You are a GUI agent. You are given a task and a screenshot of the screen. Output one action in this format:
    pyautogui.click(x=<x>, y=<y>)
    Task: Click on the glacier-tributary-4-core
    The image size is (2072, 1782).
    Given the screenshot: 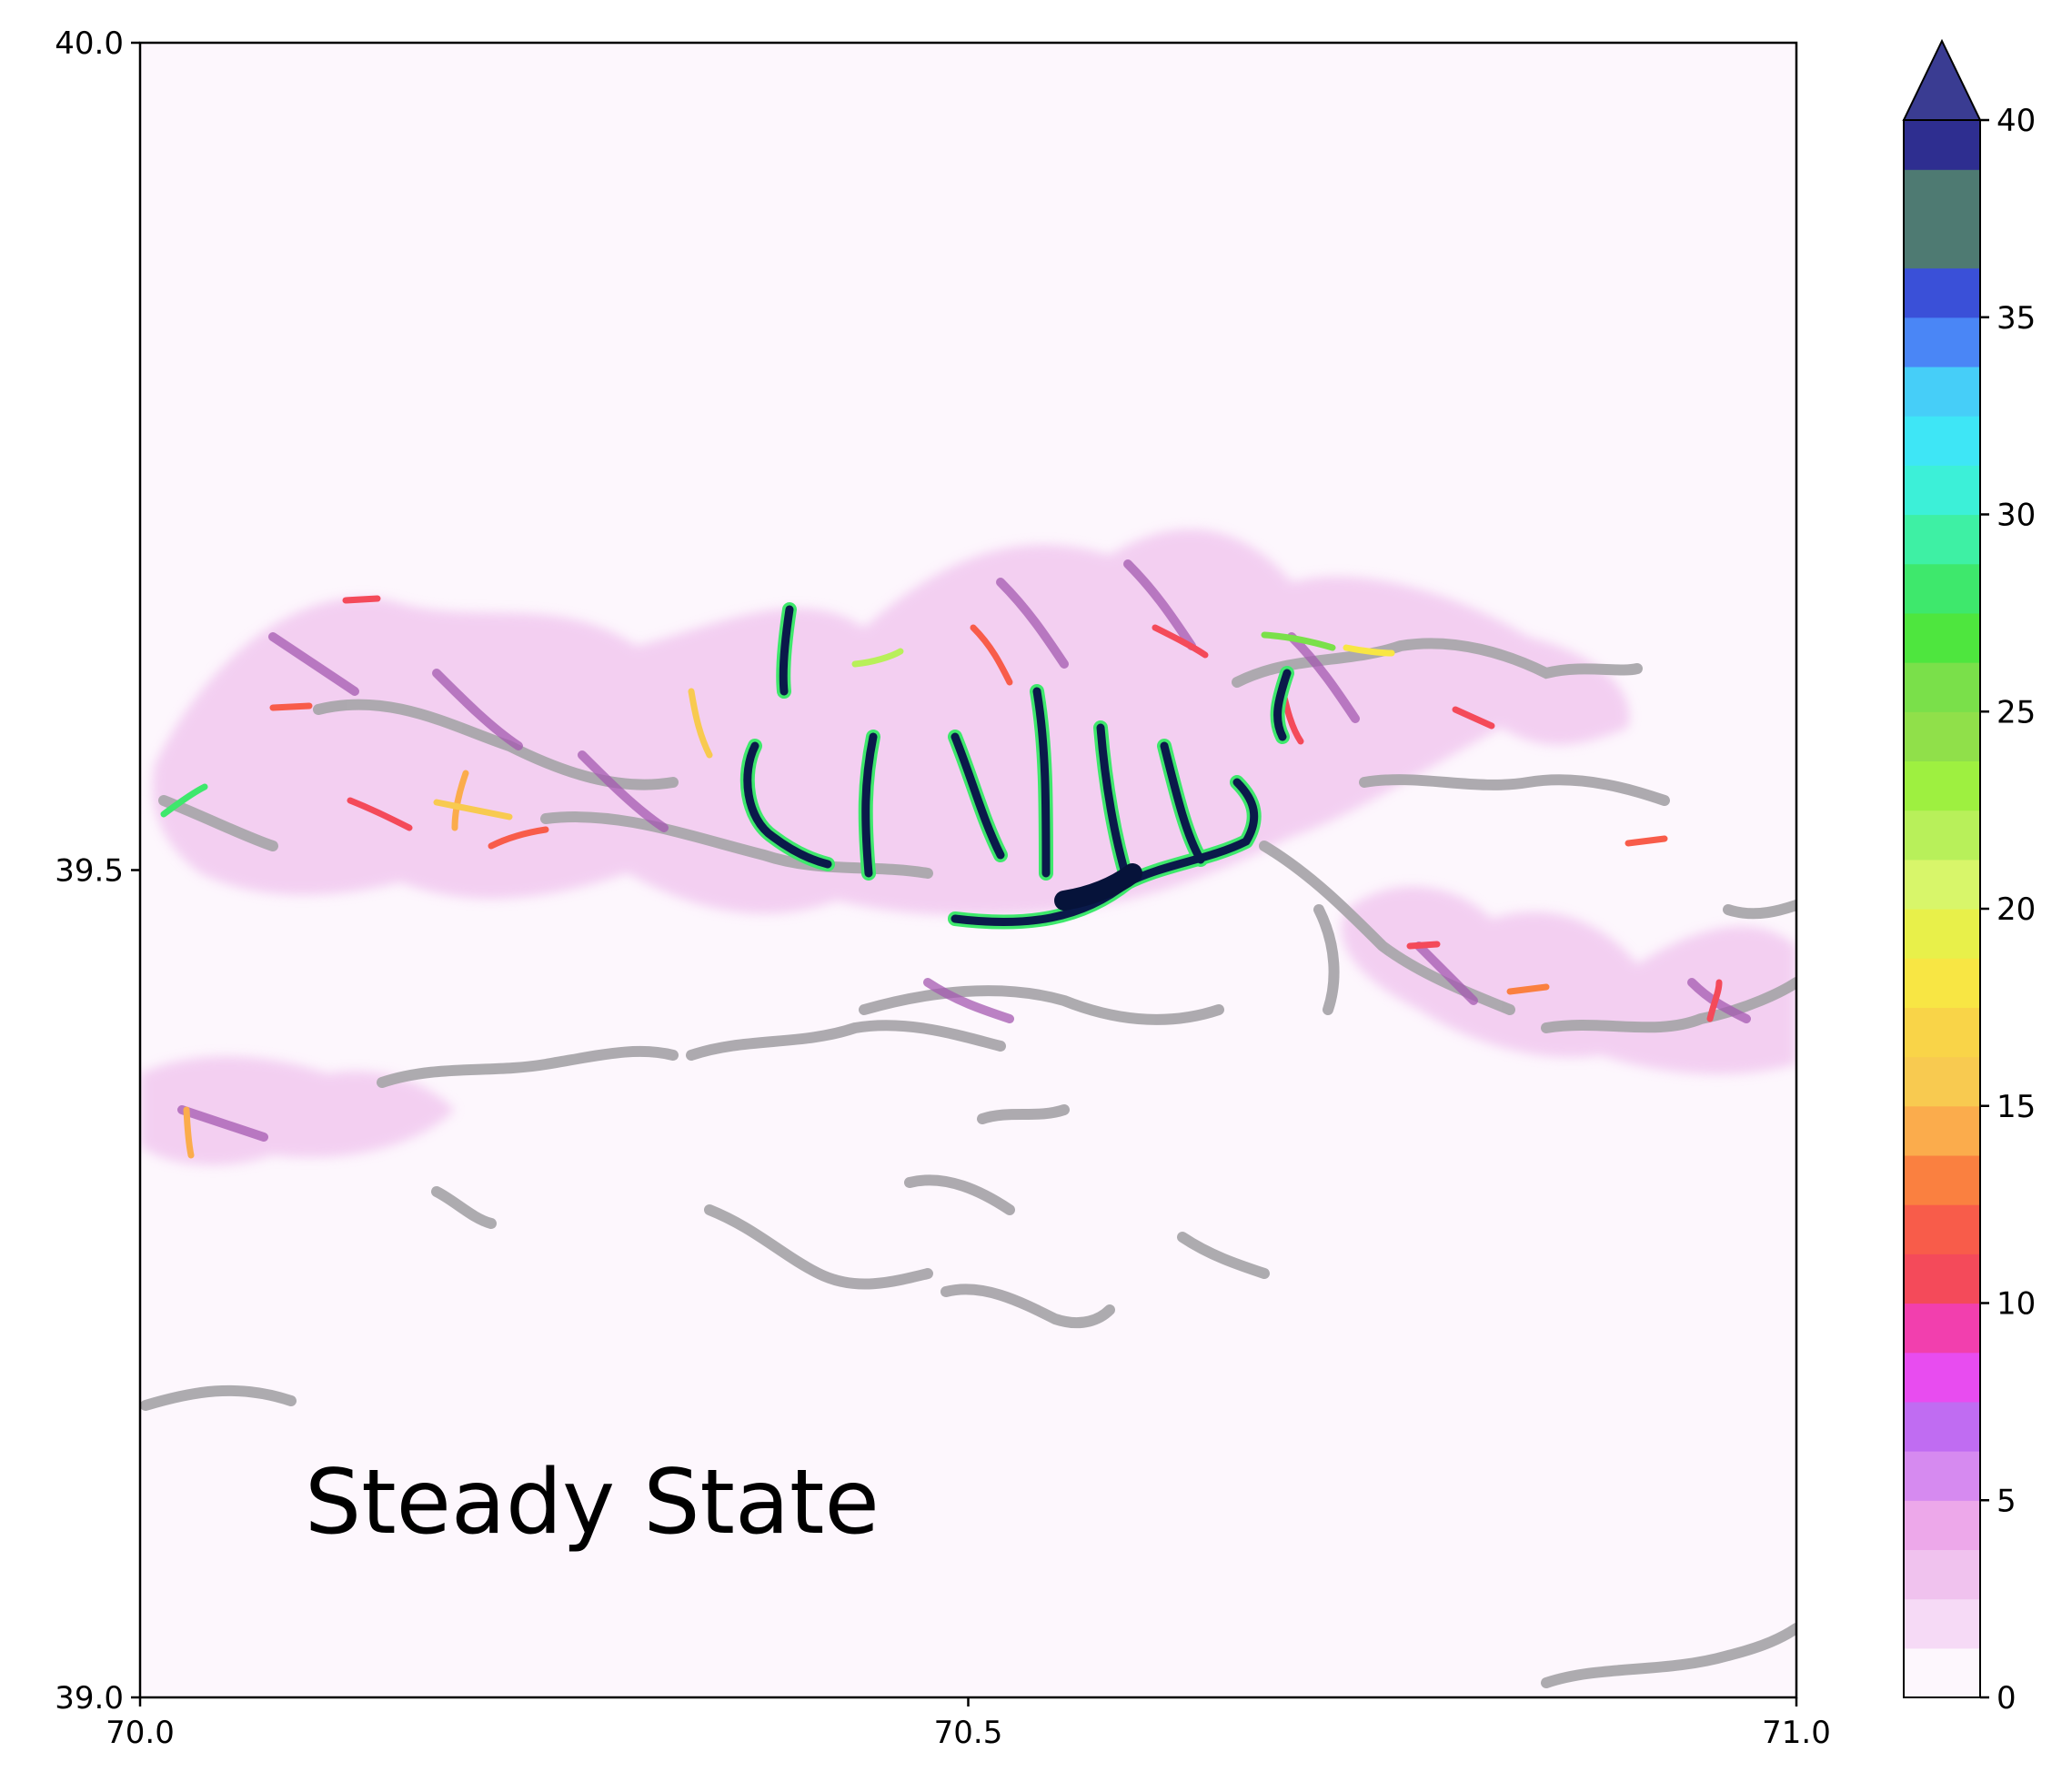 What is the action you would take?
    pyautogui.click(x=978, y=796)
    